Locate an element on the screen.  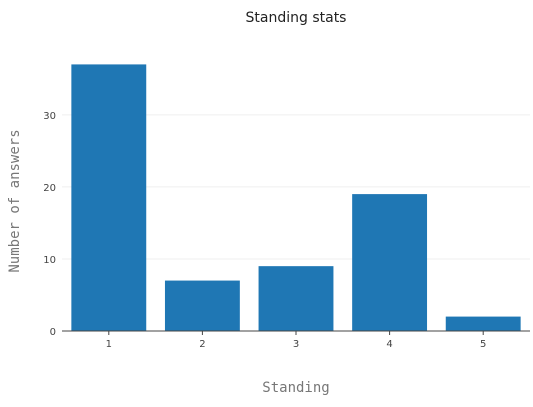
chart-title: Standing stats is located at coordinates (296, 18).